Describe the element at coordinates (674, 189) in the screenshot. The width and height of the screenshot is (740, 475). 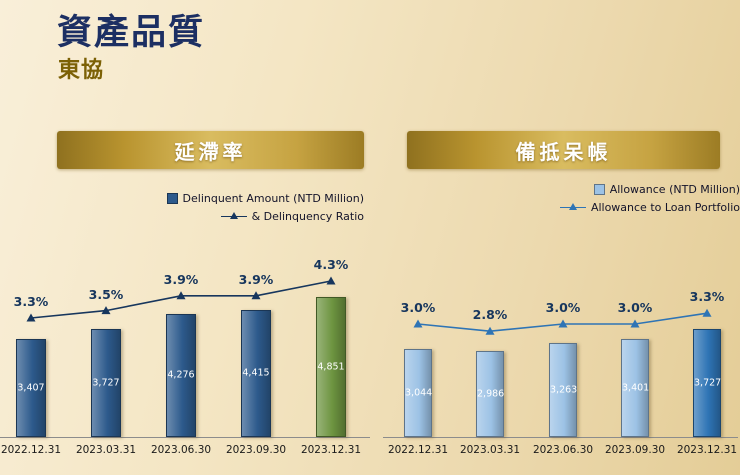
I see `legend-label: Allowance (NTD Million)` at that location.